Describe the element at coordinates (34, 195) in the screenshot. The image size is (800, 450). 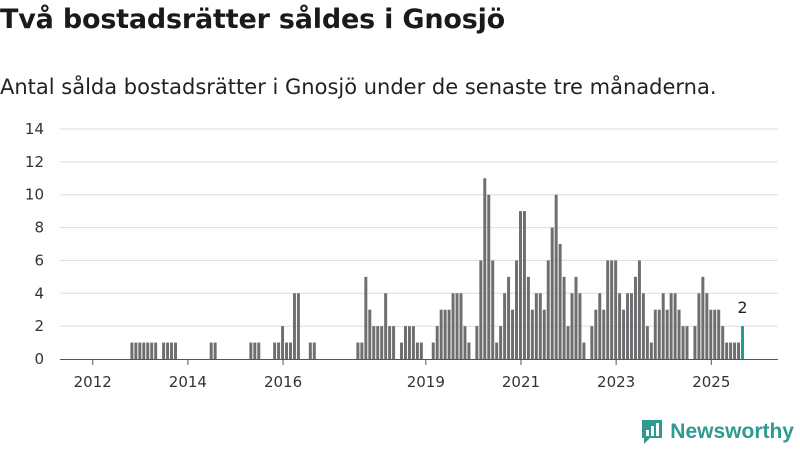
I see `y-tick-label: 10` at that location.